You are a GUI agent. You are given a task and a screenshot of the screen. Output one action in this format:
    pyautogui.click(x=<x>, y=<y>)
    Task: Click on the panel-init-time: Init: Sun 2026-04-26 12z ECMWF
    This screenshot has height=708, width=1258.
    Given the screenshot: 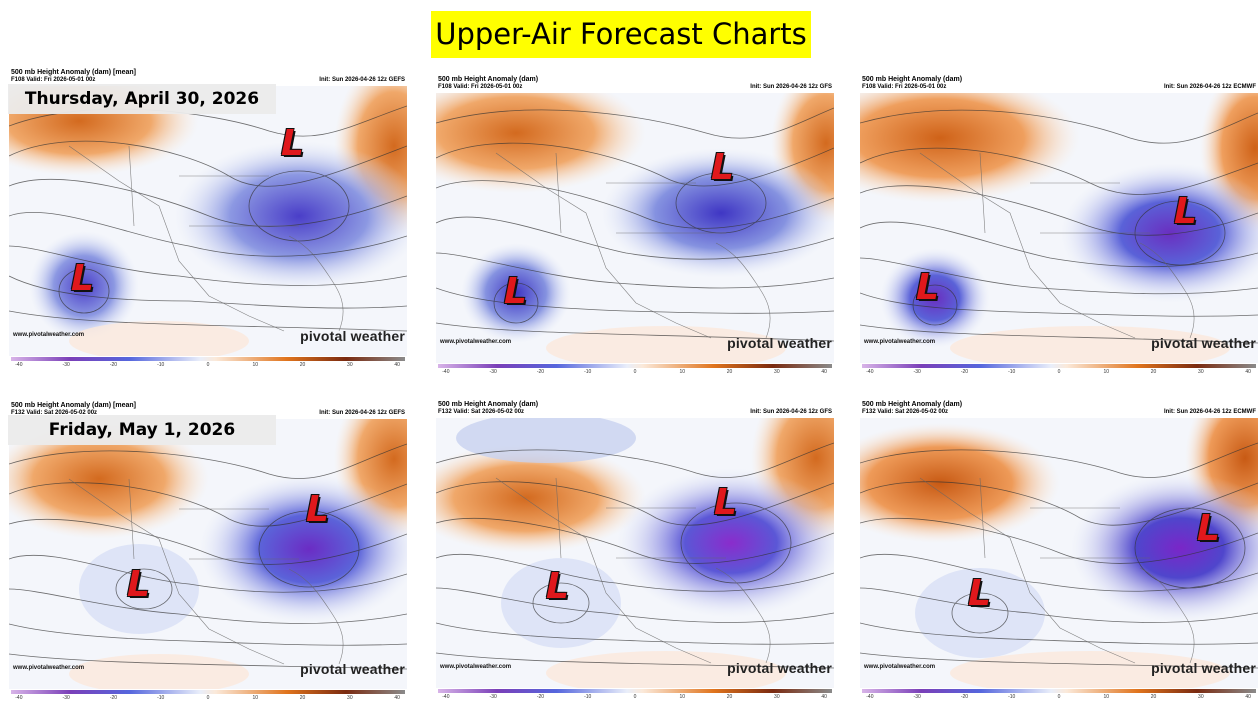 What is the action you would take?
    pyautogui.click(x=1209, y=87)
    